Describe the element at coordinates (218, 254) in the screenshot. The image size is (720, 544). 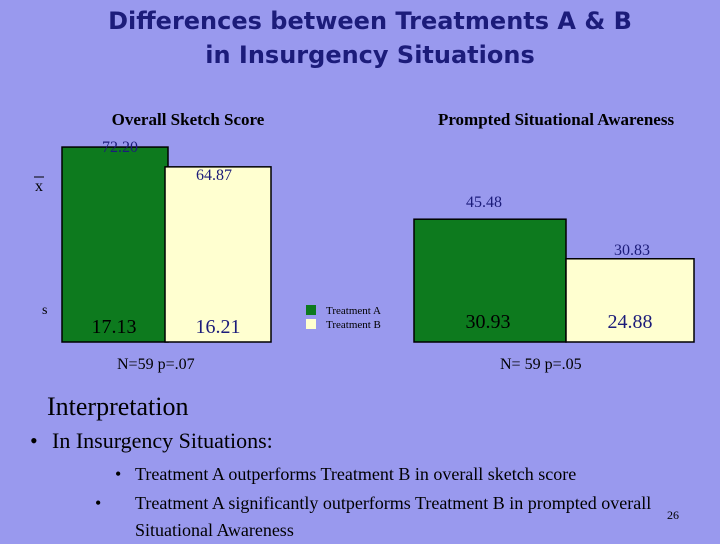
I see `chart1-bar-treatment-b` at that location.